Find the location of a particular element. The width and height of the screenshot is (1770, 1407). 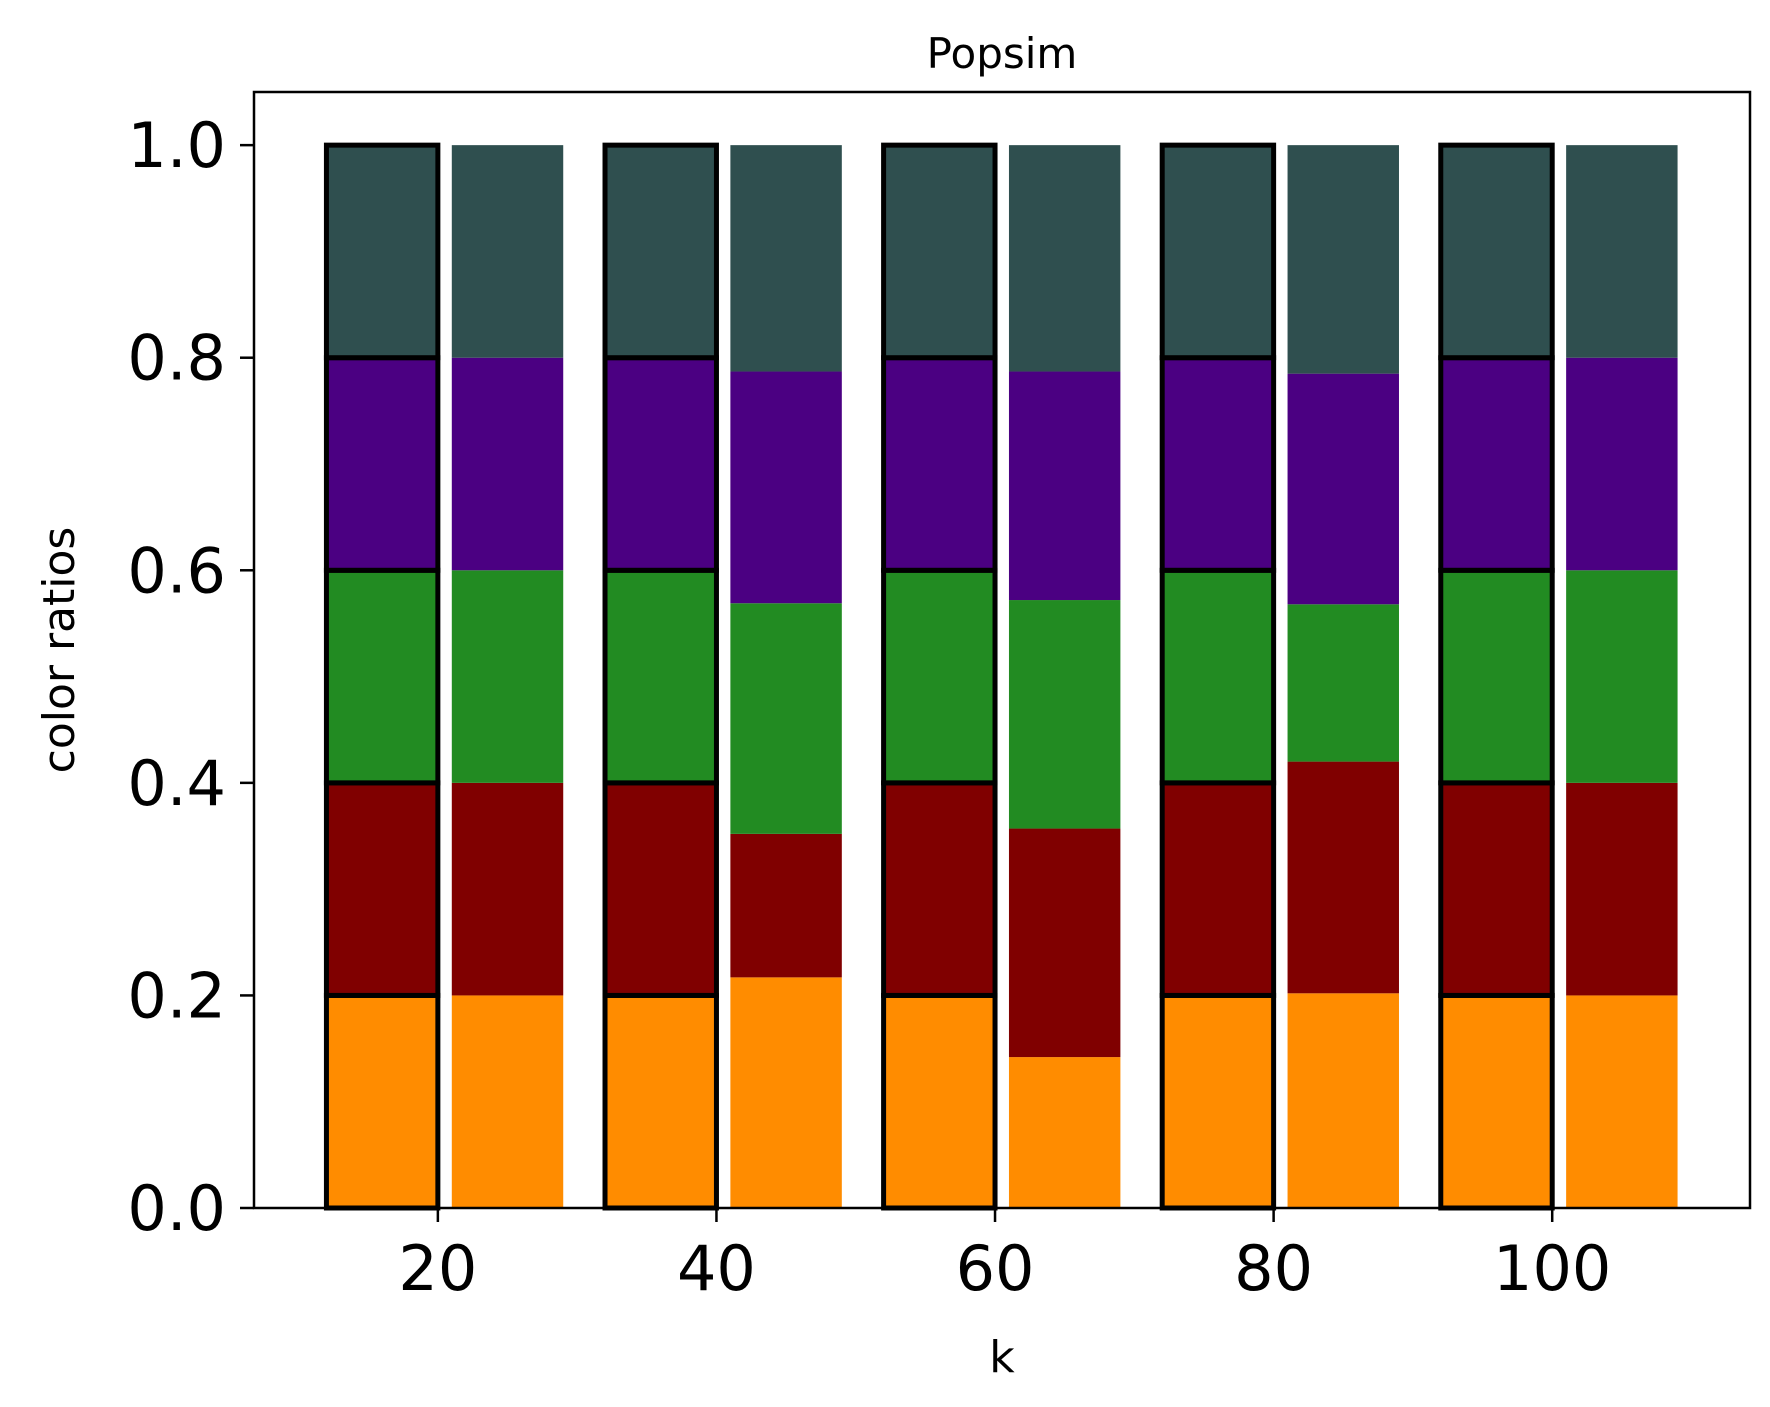

bar-segment-outlined-k56-s3 is located at coordinates (939, 676).